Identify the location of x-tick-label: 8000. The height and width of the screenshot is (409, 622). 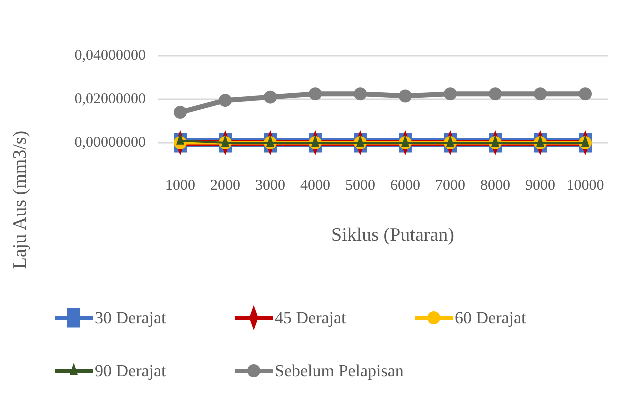
(495, 186).